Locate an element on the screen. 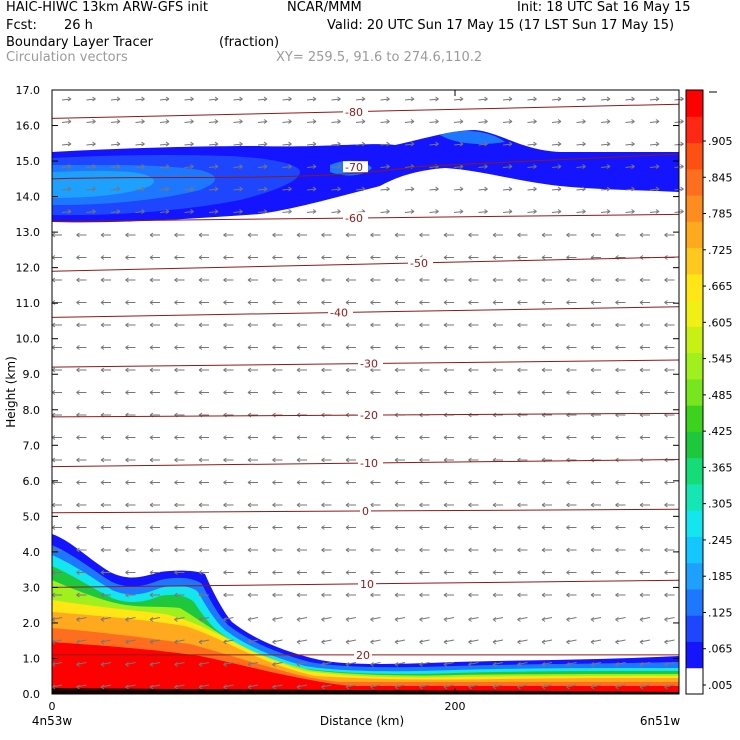  x-axis-label: Distance (km) is located at coordinates (362, 721).